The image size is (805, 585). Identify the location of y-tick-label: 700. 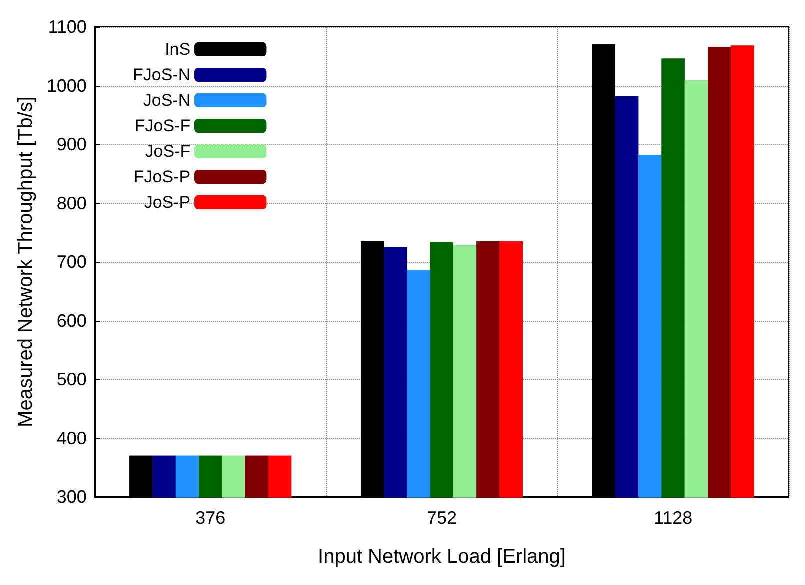
(71, 262).